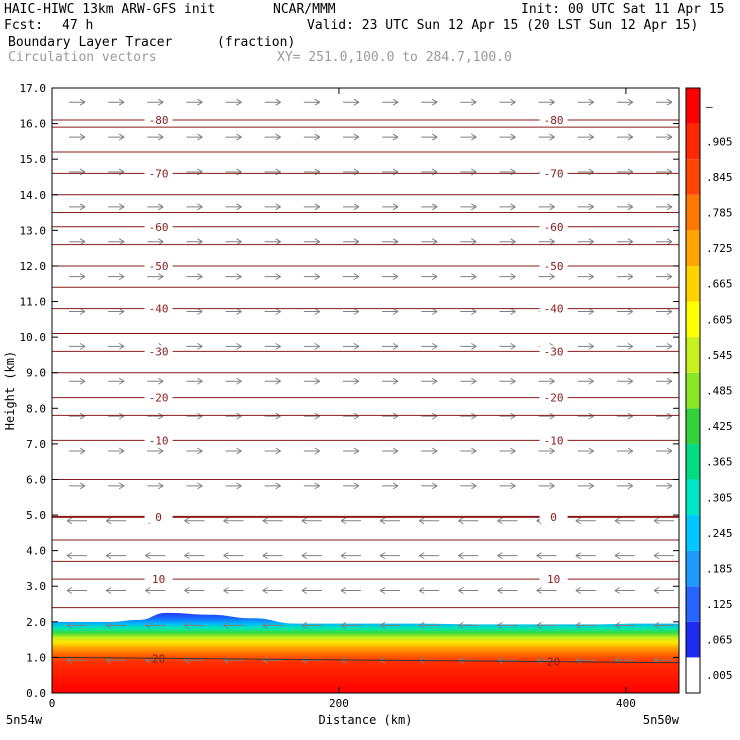 Image resolution: width=740 pixels, height=740 pixels. I want to click on y-tick-label: 13.0, so click(33, 230).